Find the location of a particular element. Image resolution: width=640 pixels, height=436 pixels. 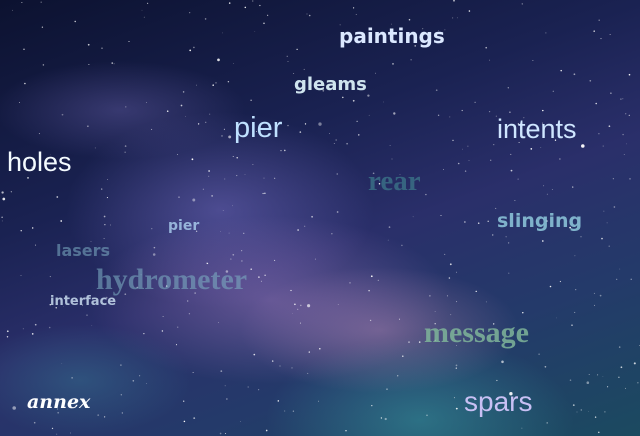

word-lasers: lasers is located at coordinates (83, 250).